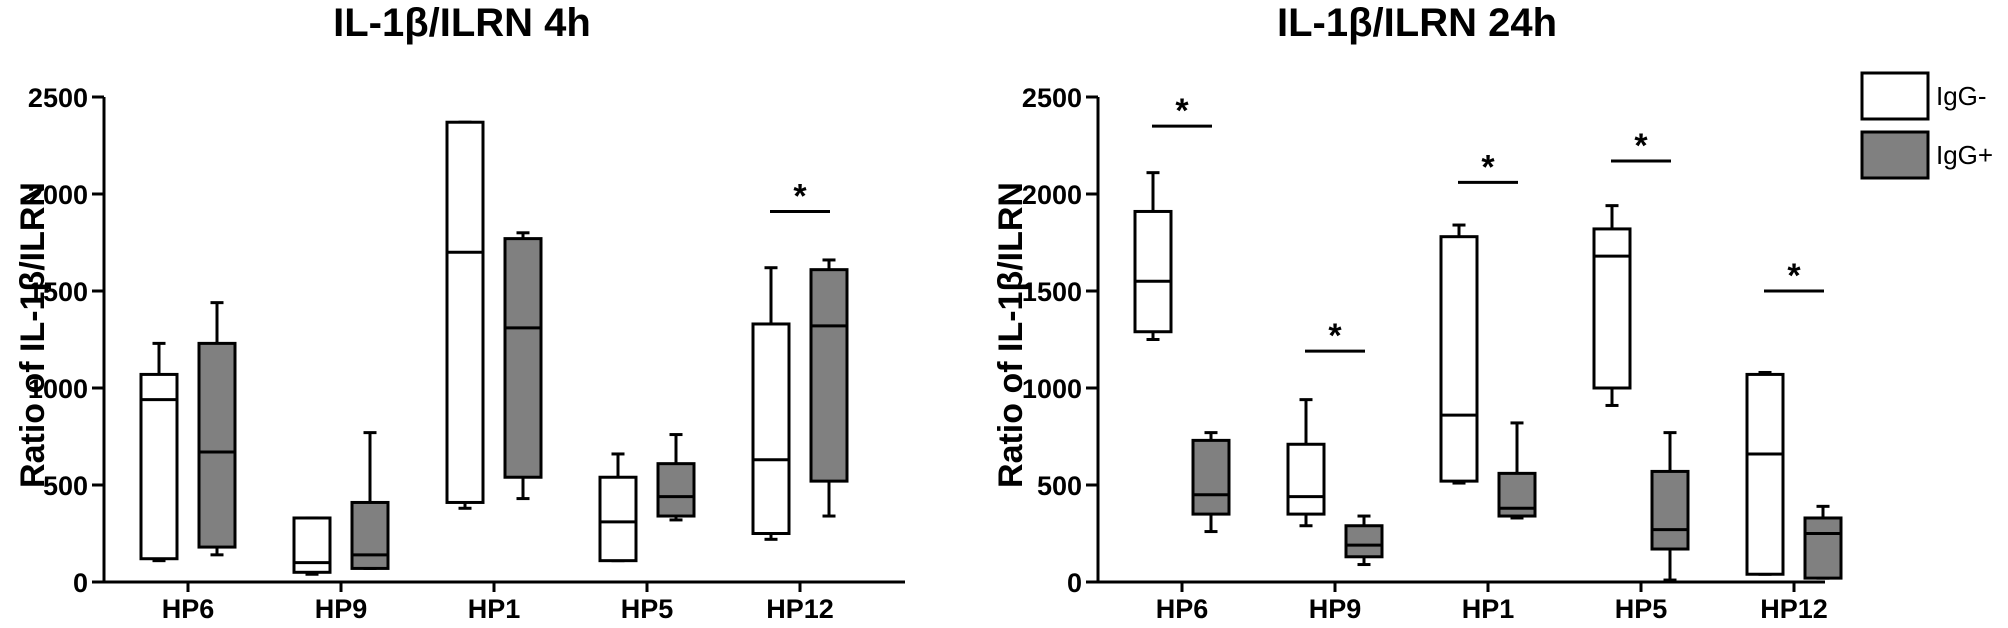  What do you see at coordinates (1926, 125) in the screenshot?
I see `legend: IgG- IgG+` at bounding box center [1926, 125].